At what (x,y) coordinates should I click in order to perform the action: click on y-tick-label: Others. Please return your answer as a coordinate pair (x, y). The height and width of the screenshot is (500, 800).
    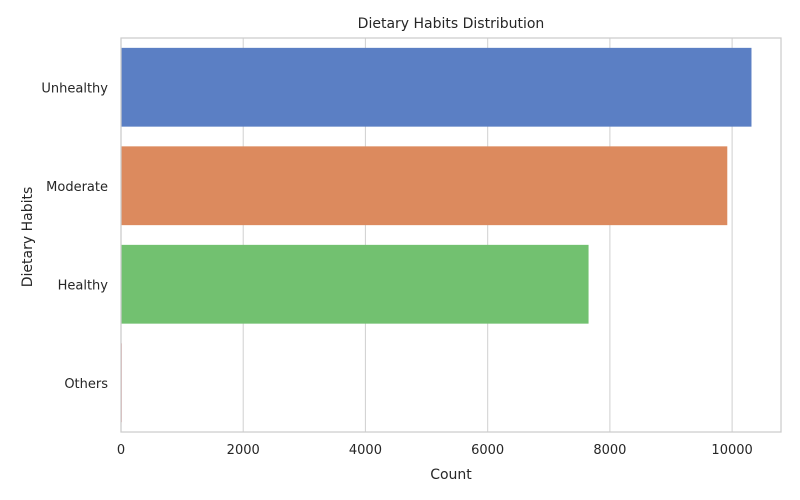
    Looking at the image, I should click on (86, 384).